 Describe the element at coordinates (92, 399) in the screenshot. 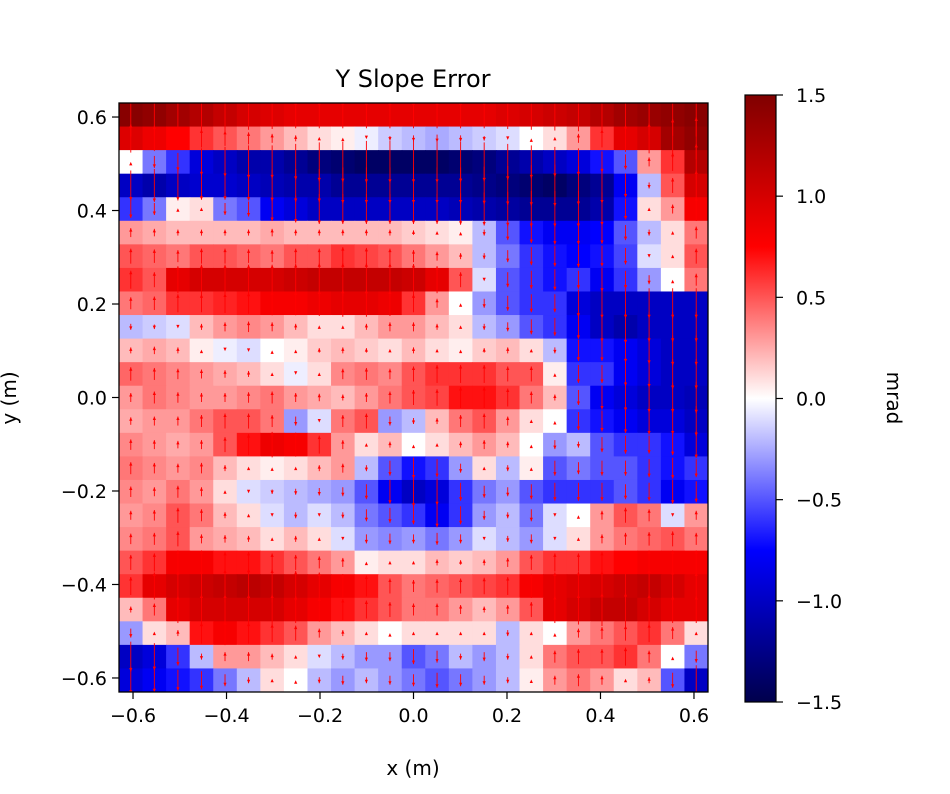

I see `y-tick-label: 0.0` at that location.